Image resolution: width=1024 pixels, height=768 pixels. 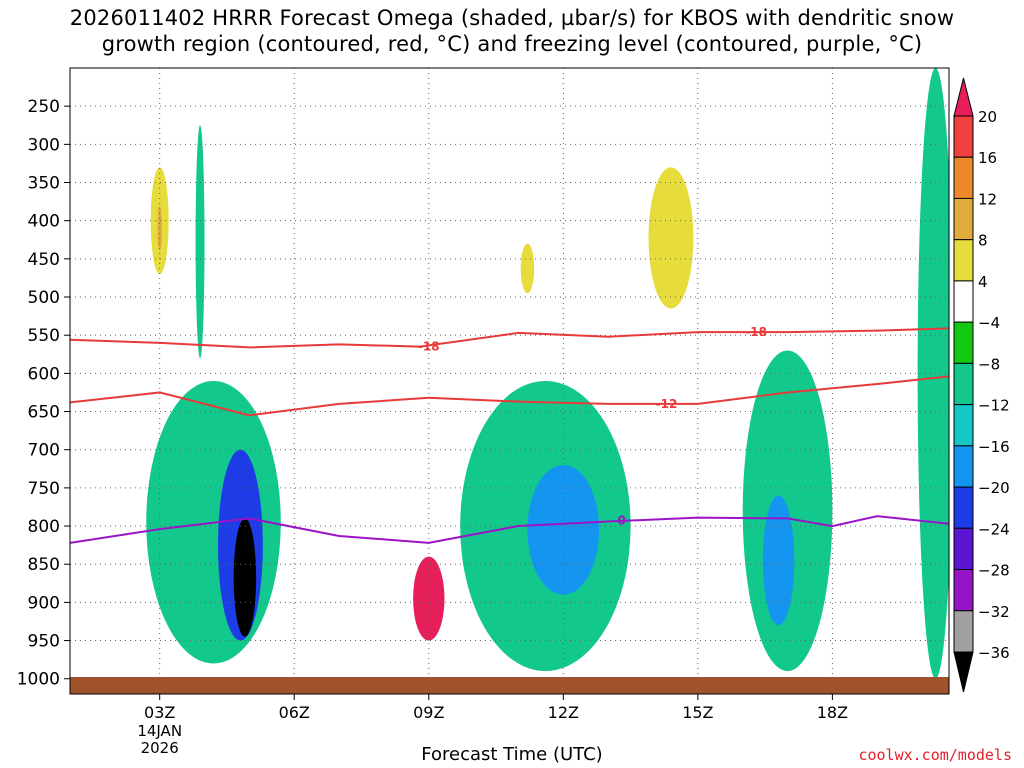 What do you see at coordinates (38, 680) in the screenshot?
I see `y-tick-label-1000: 1000` at bounding box center [38, 680].